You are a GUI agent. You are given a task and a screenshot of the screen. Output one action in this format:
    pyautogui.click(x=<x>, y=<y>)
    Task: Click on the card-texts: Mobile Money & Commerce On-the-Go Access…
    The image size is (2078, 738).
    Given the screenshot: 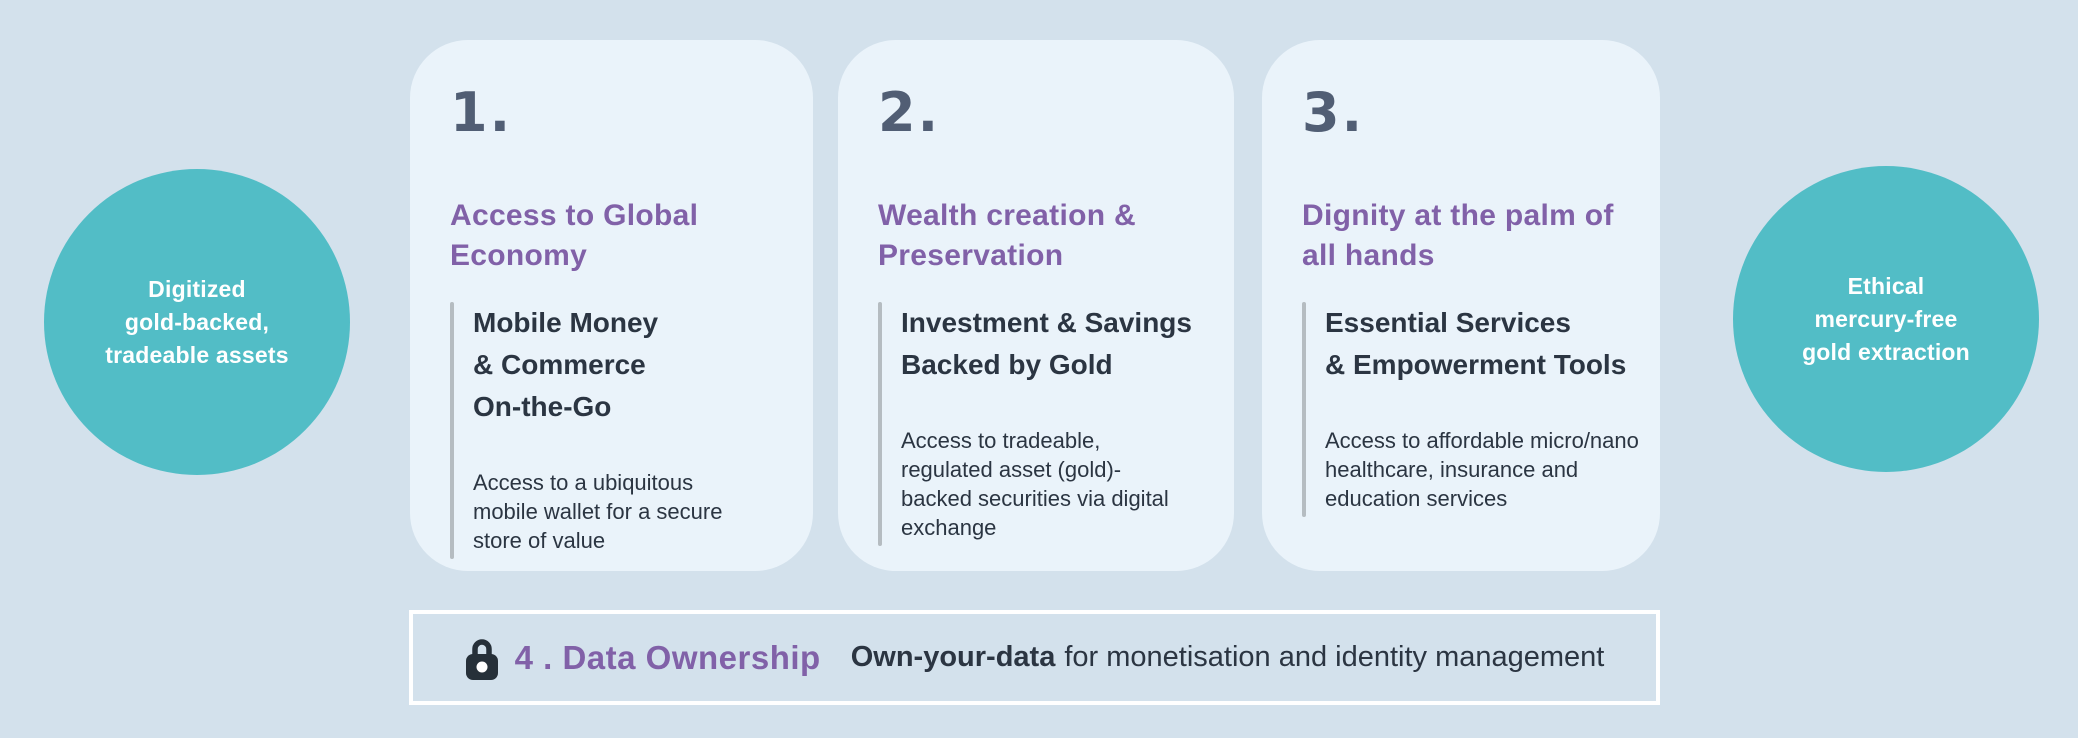 What is the action you would take?
    pyautogui.click(x=597, y=430)
    